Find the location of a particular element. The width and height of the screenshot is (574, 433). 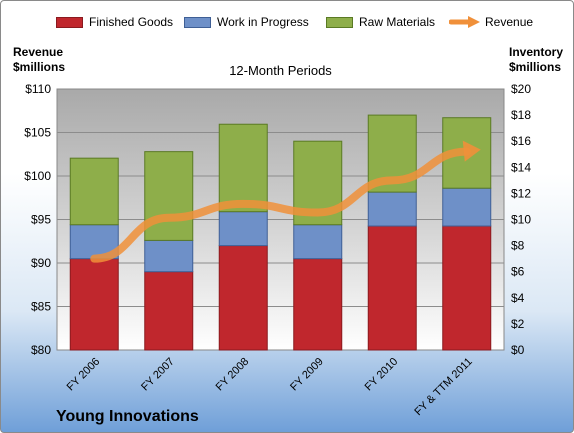

right-axis-tick-label: $16 is located at coordinates (521, 141).